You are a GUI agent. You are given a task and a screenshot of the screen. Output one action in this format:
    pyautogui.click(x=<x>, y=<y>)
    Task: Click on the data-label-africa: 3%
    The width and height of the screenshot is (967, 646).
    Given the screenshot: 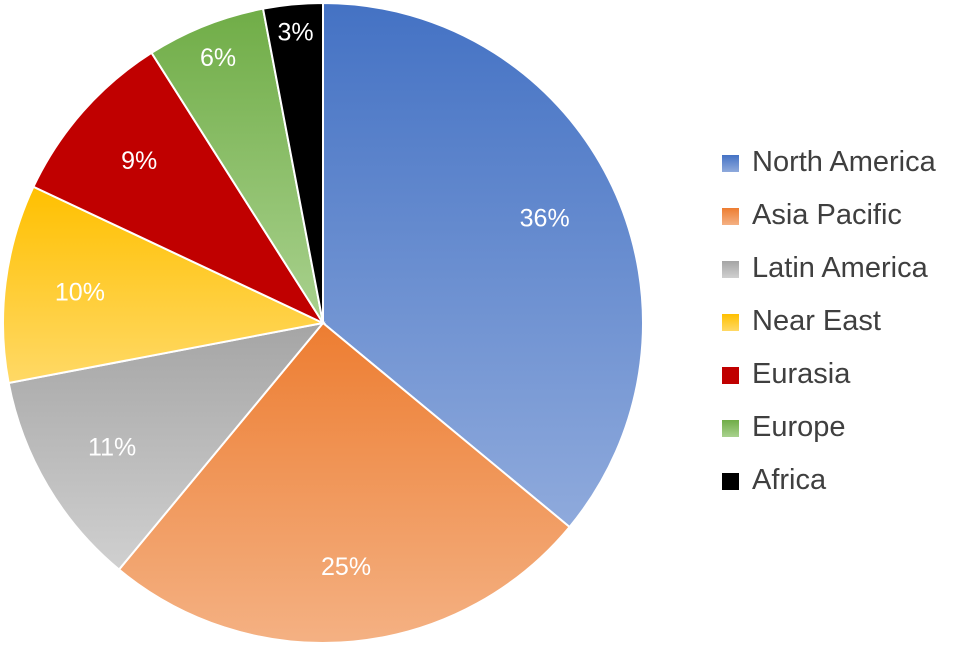 What is the action you would take?
    pyautogui.click(x=295, y=32)
    